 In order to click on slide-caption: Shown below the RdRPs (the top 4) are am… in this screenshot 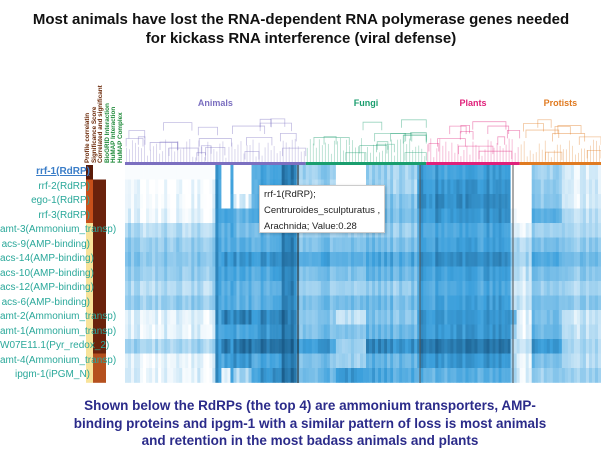, I will do `click(310, 423)`.